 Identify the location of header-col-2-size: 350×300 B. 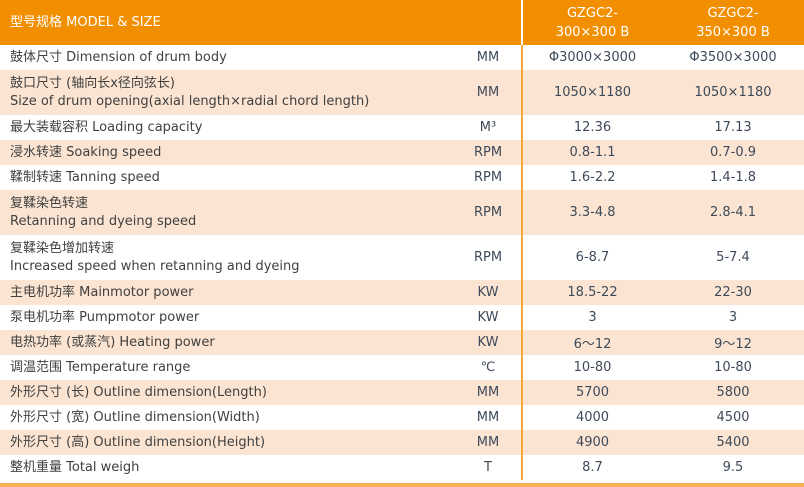
(733, 32).